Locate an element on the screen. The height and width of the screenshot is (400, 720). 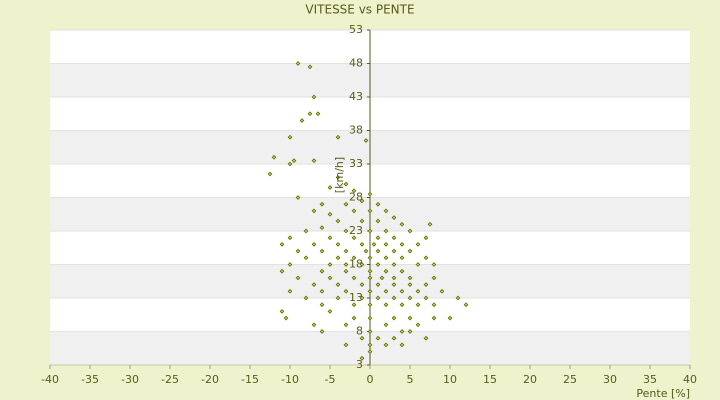
y-tick-label: 13 is located at coordinates (356, 297).